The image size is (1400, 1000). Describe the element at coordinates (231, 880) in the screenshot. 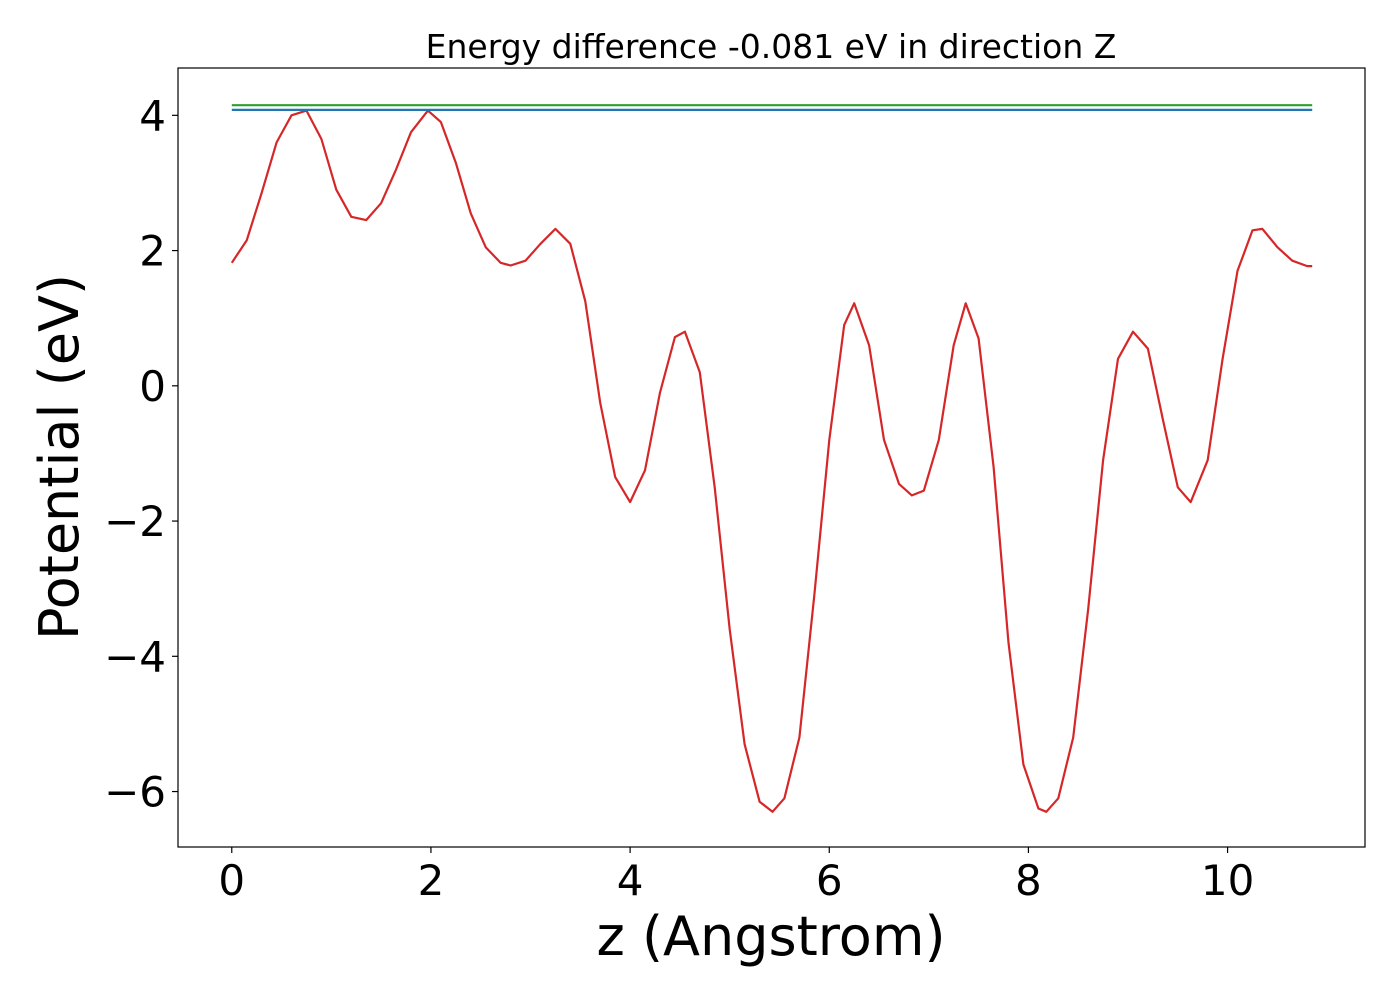

I see `x-tick-label: 0` at that location.